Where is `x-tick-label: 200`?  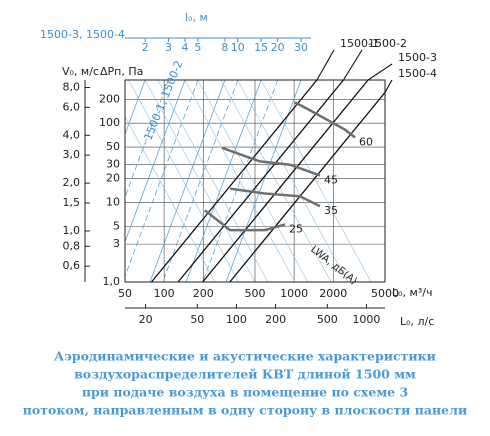
x-tick-label: 200 is located at coordinates (203, 293).